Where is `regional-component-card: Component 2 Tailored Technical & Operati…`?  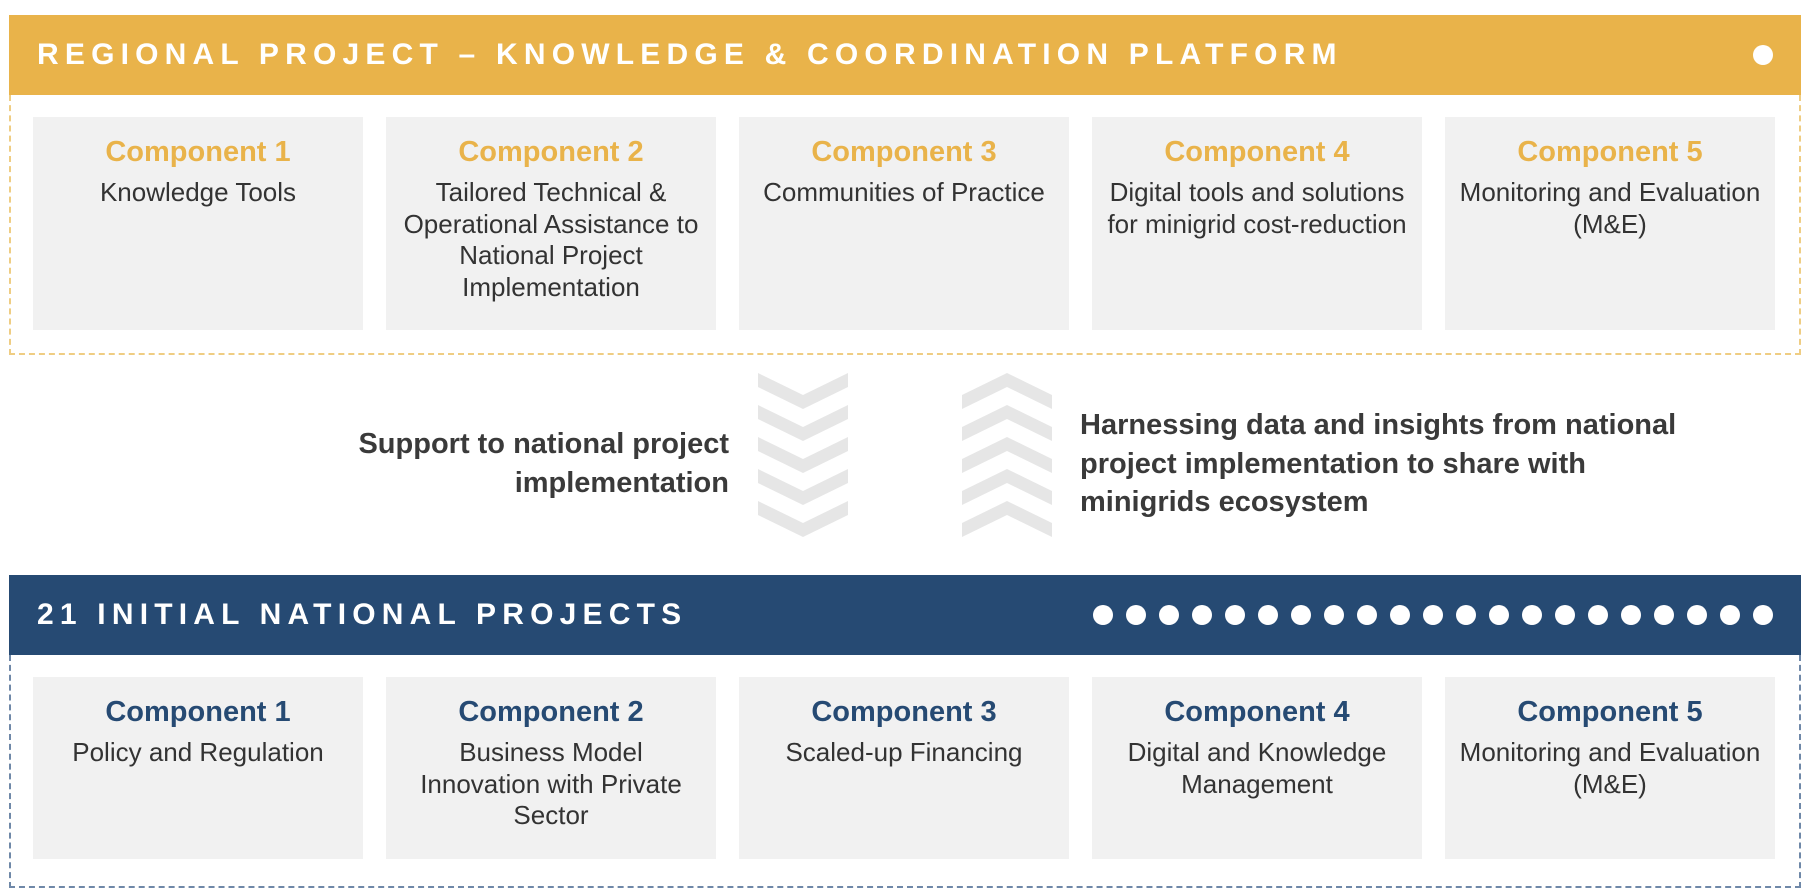 regional-component-card: Component 2 Tailored Technical & Operati… is located at coordinates (551, 223).